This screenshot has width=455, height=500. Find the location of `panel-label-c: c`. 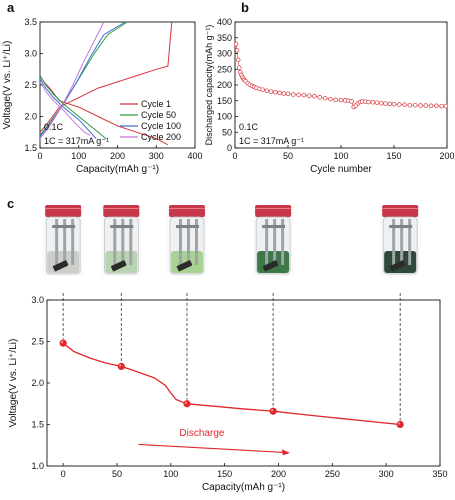

panel-label-c: c is located at coordinates (11, 203).